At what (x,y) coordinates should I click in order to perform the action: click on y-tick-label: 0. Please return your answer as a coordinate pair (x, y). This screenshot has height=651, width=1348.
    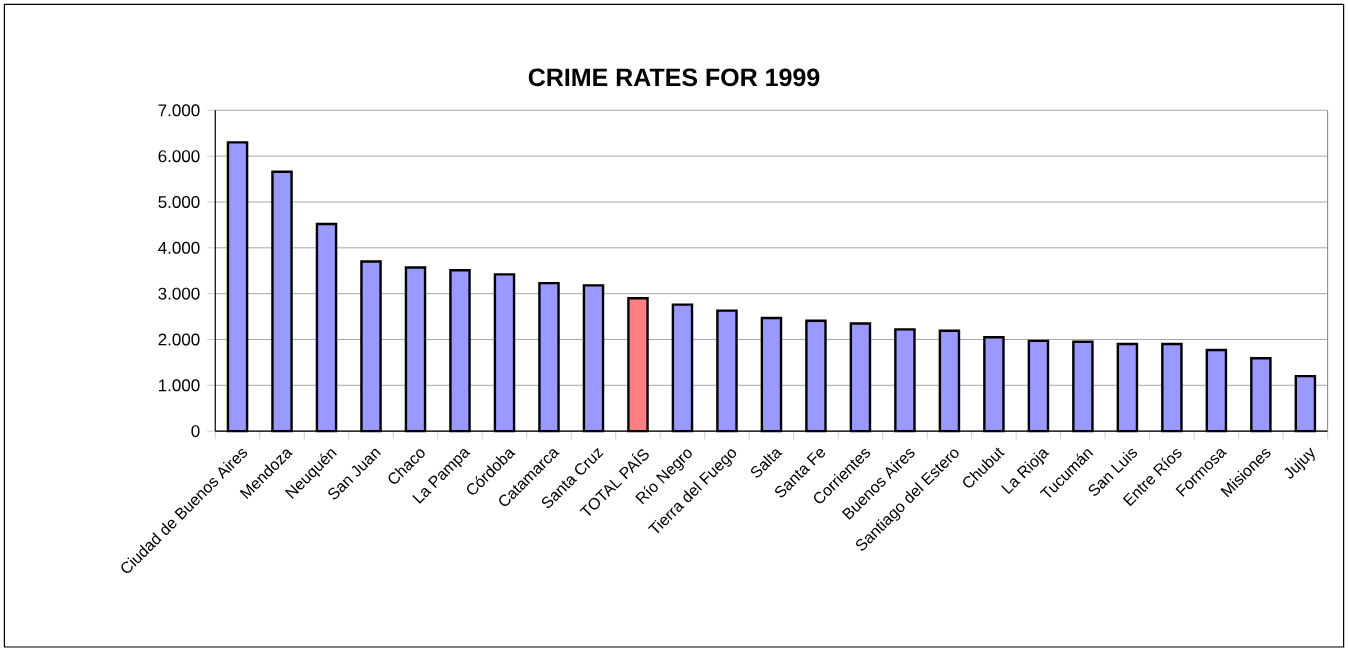
    Looking at the image, I should click on (195, 430).